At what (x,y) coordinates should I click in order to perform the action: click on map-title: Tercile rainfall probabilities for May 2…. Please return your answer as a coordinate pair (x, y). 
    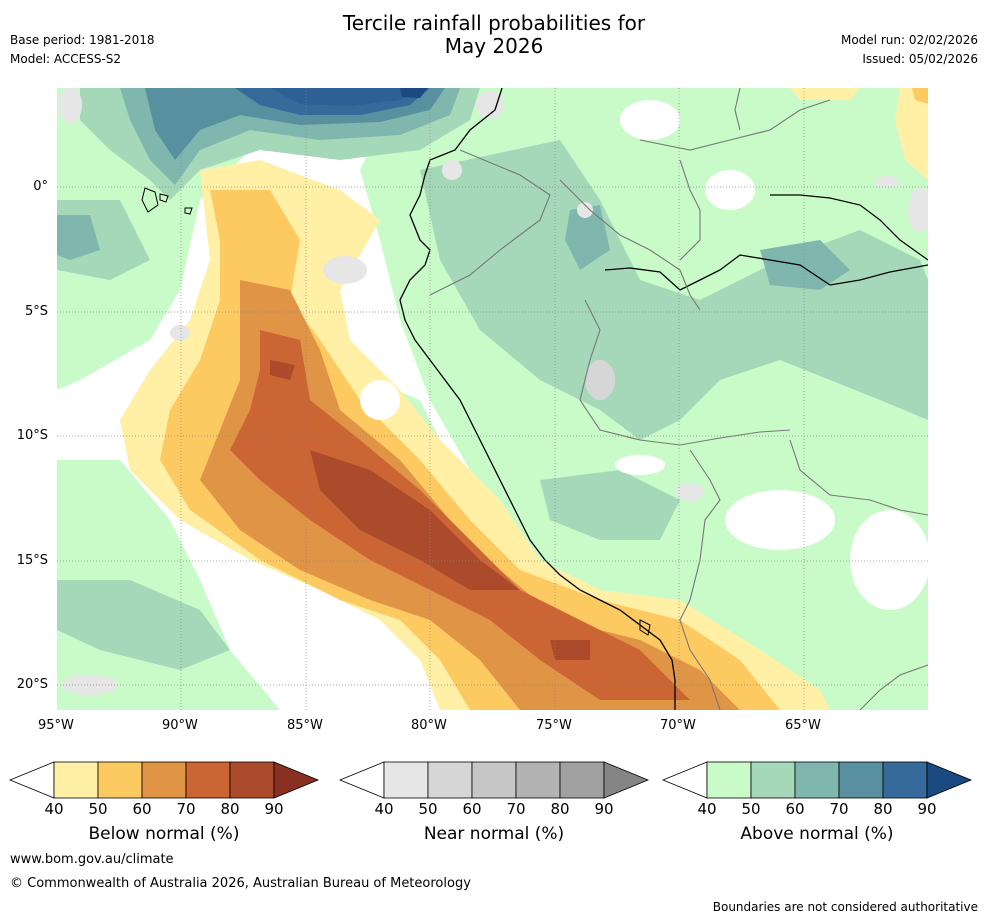
    Looking at the image, I should click on (494, 35).